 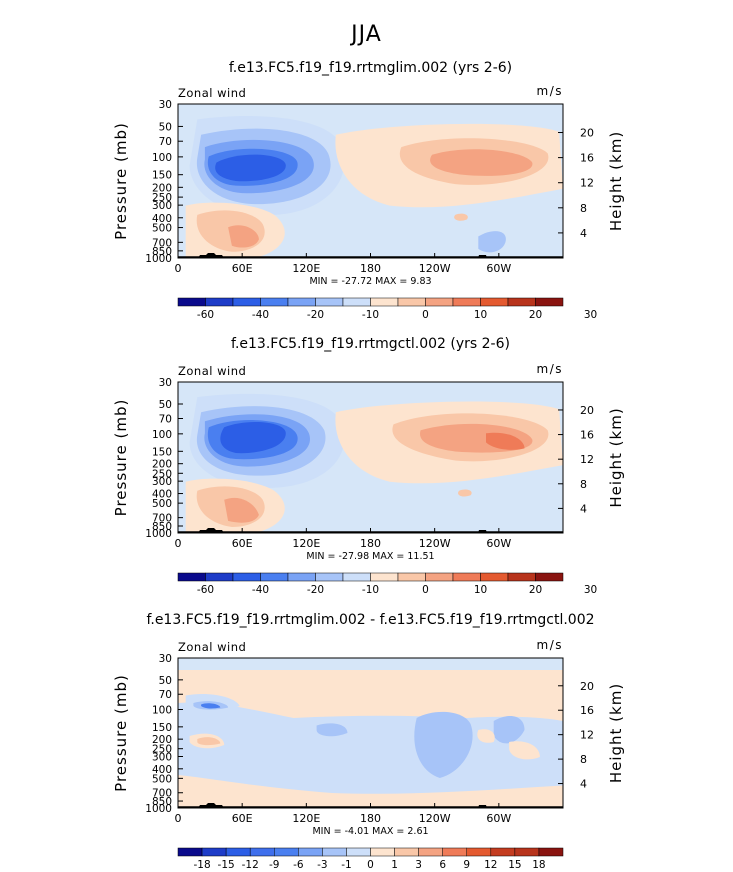 I want to click on x-tick-label: 60E, so click(x=242, y=268).